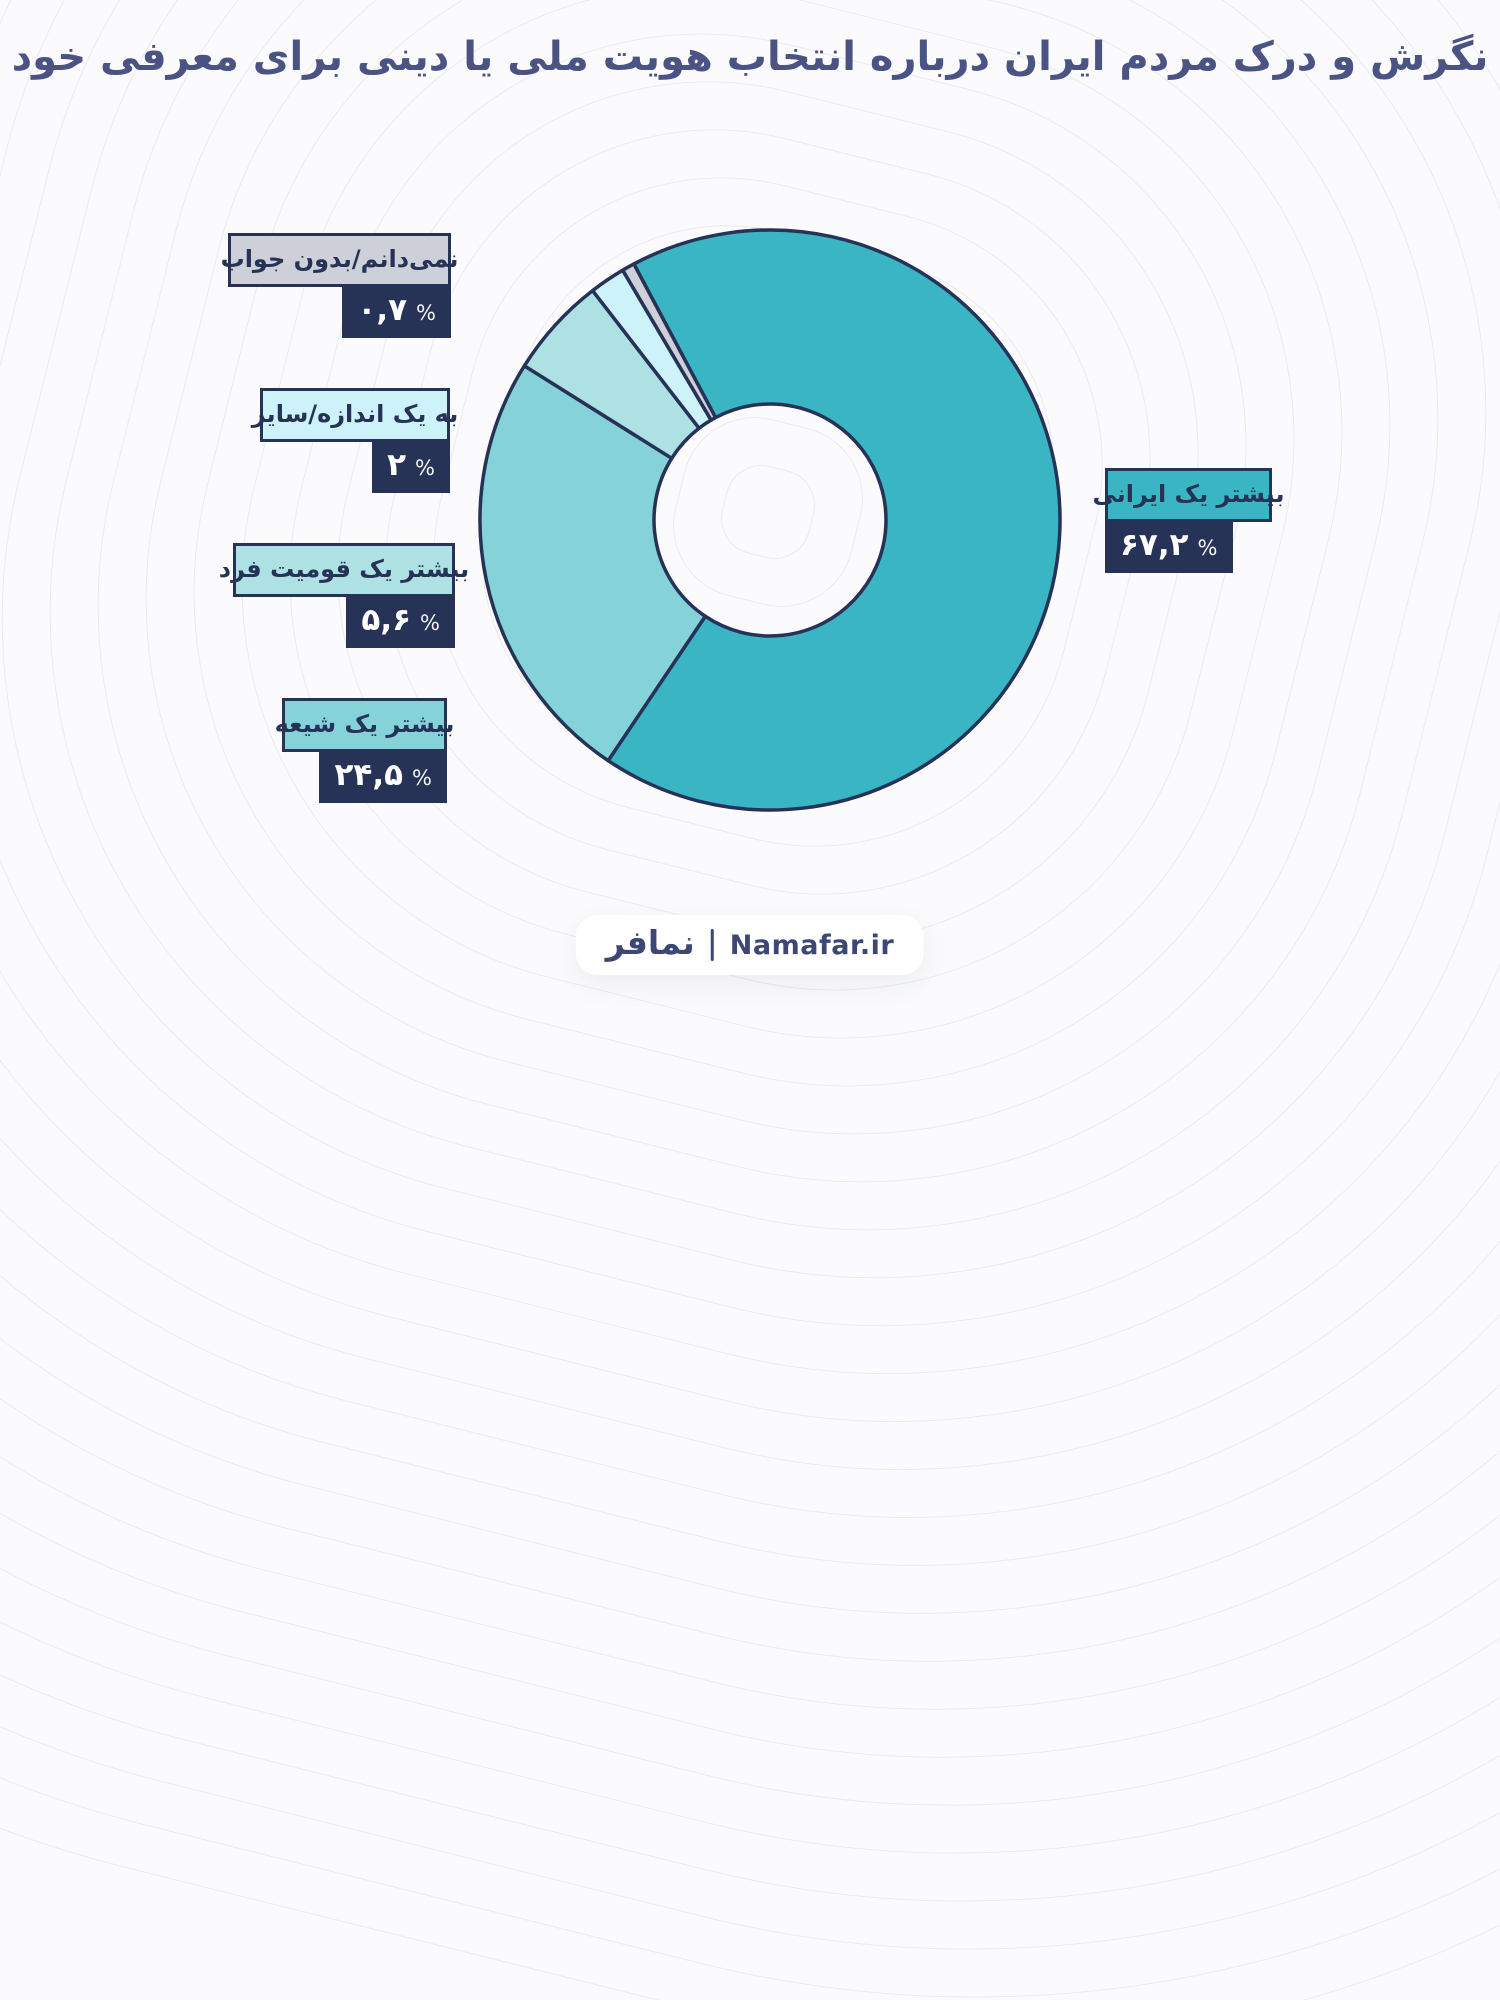 The image size is (1500, 2000). What do you see at coordinates (712, 945) in the screenshot?
I see `logo-divider` at bounding box center [712, 945].